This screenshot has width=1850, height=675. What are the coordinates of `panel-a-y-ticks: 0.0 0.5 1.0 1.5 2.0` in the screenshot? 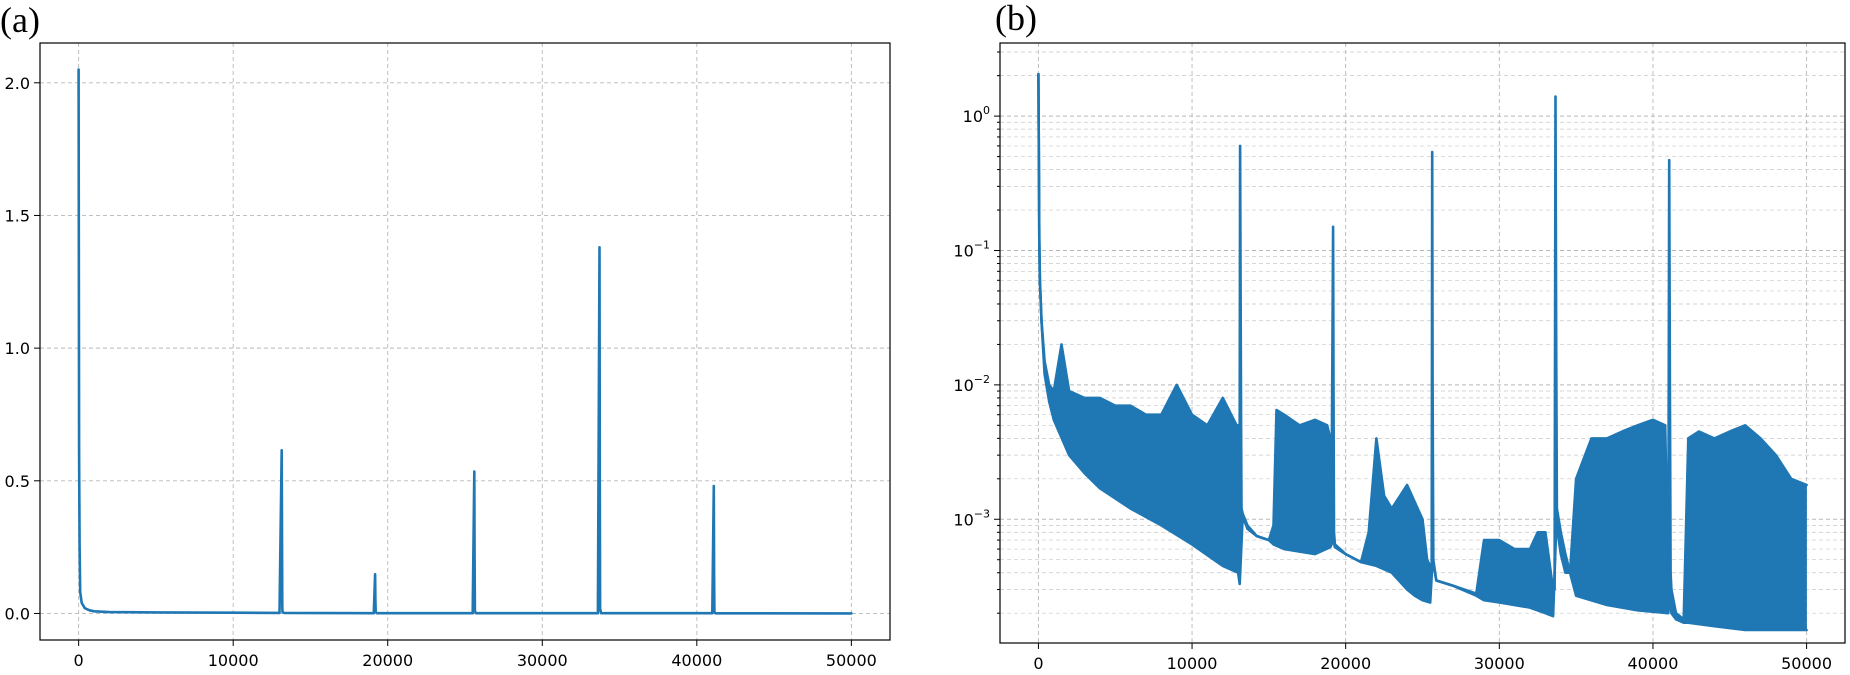 It's located at (22, 348).